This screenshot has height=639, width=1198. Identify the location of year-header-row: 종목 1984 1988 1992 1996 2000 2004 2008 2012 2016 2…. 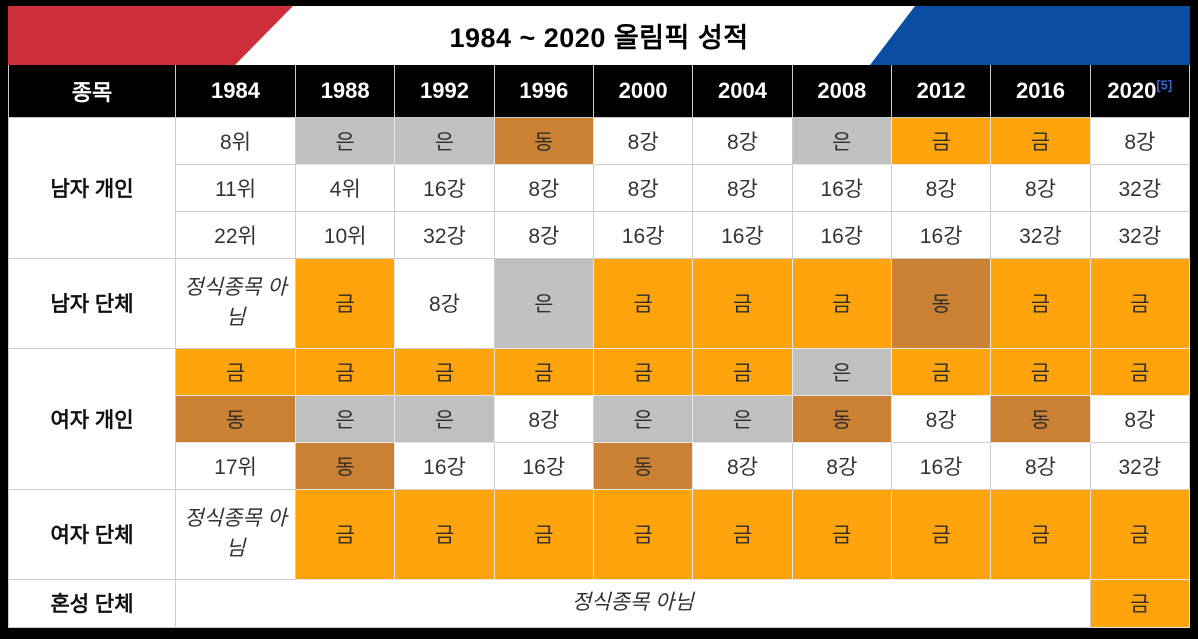
(599, 91).